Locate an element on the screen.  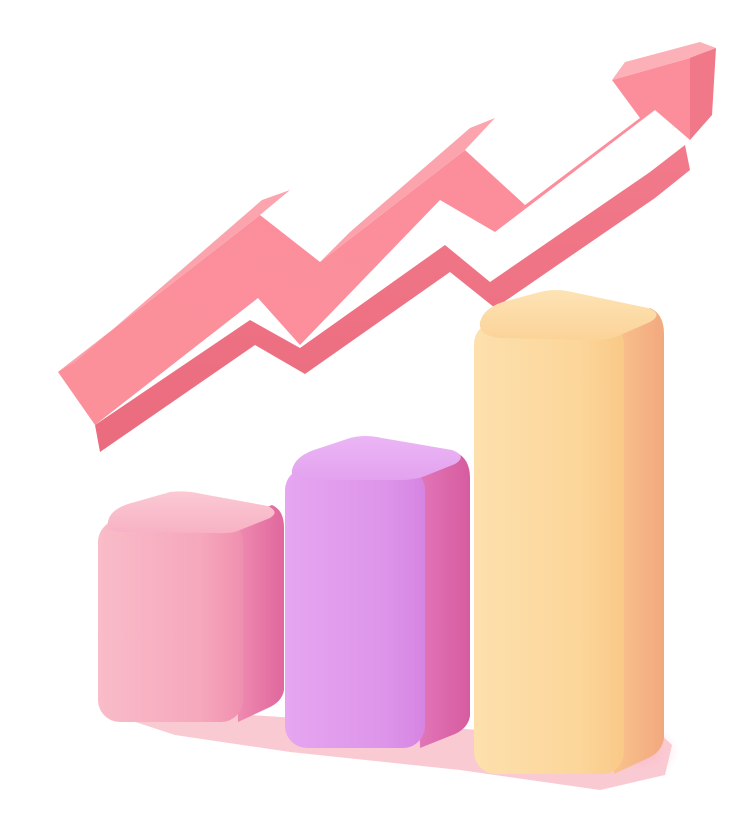
bar-short is located at coordinates (191, 606).